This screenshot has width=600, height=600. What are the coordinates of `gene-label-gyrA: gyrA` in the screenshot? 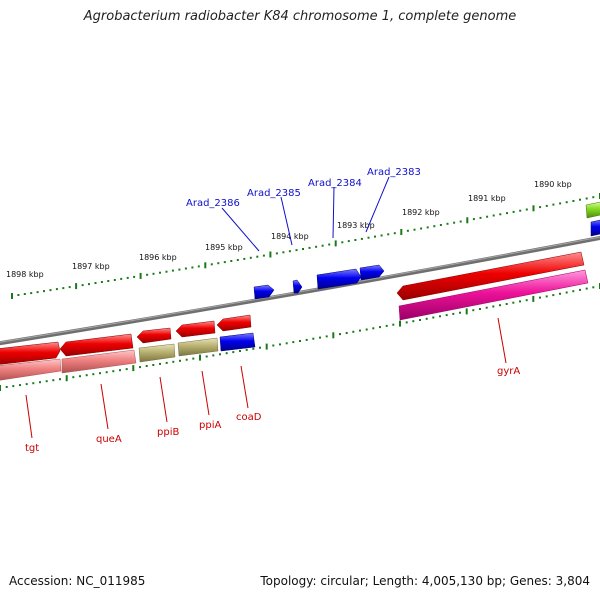 It's located at (508, 371).